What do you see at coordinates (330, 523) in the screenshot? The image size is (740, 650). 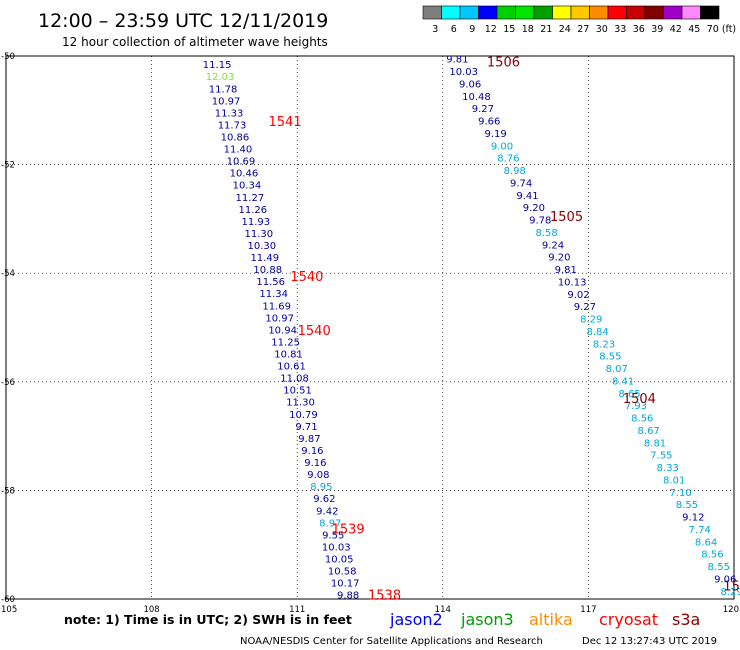 I see `wave-height-label: 8.97` at bounding box center [330, 523].